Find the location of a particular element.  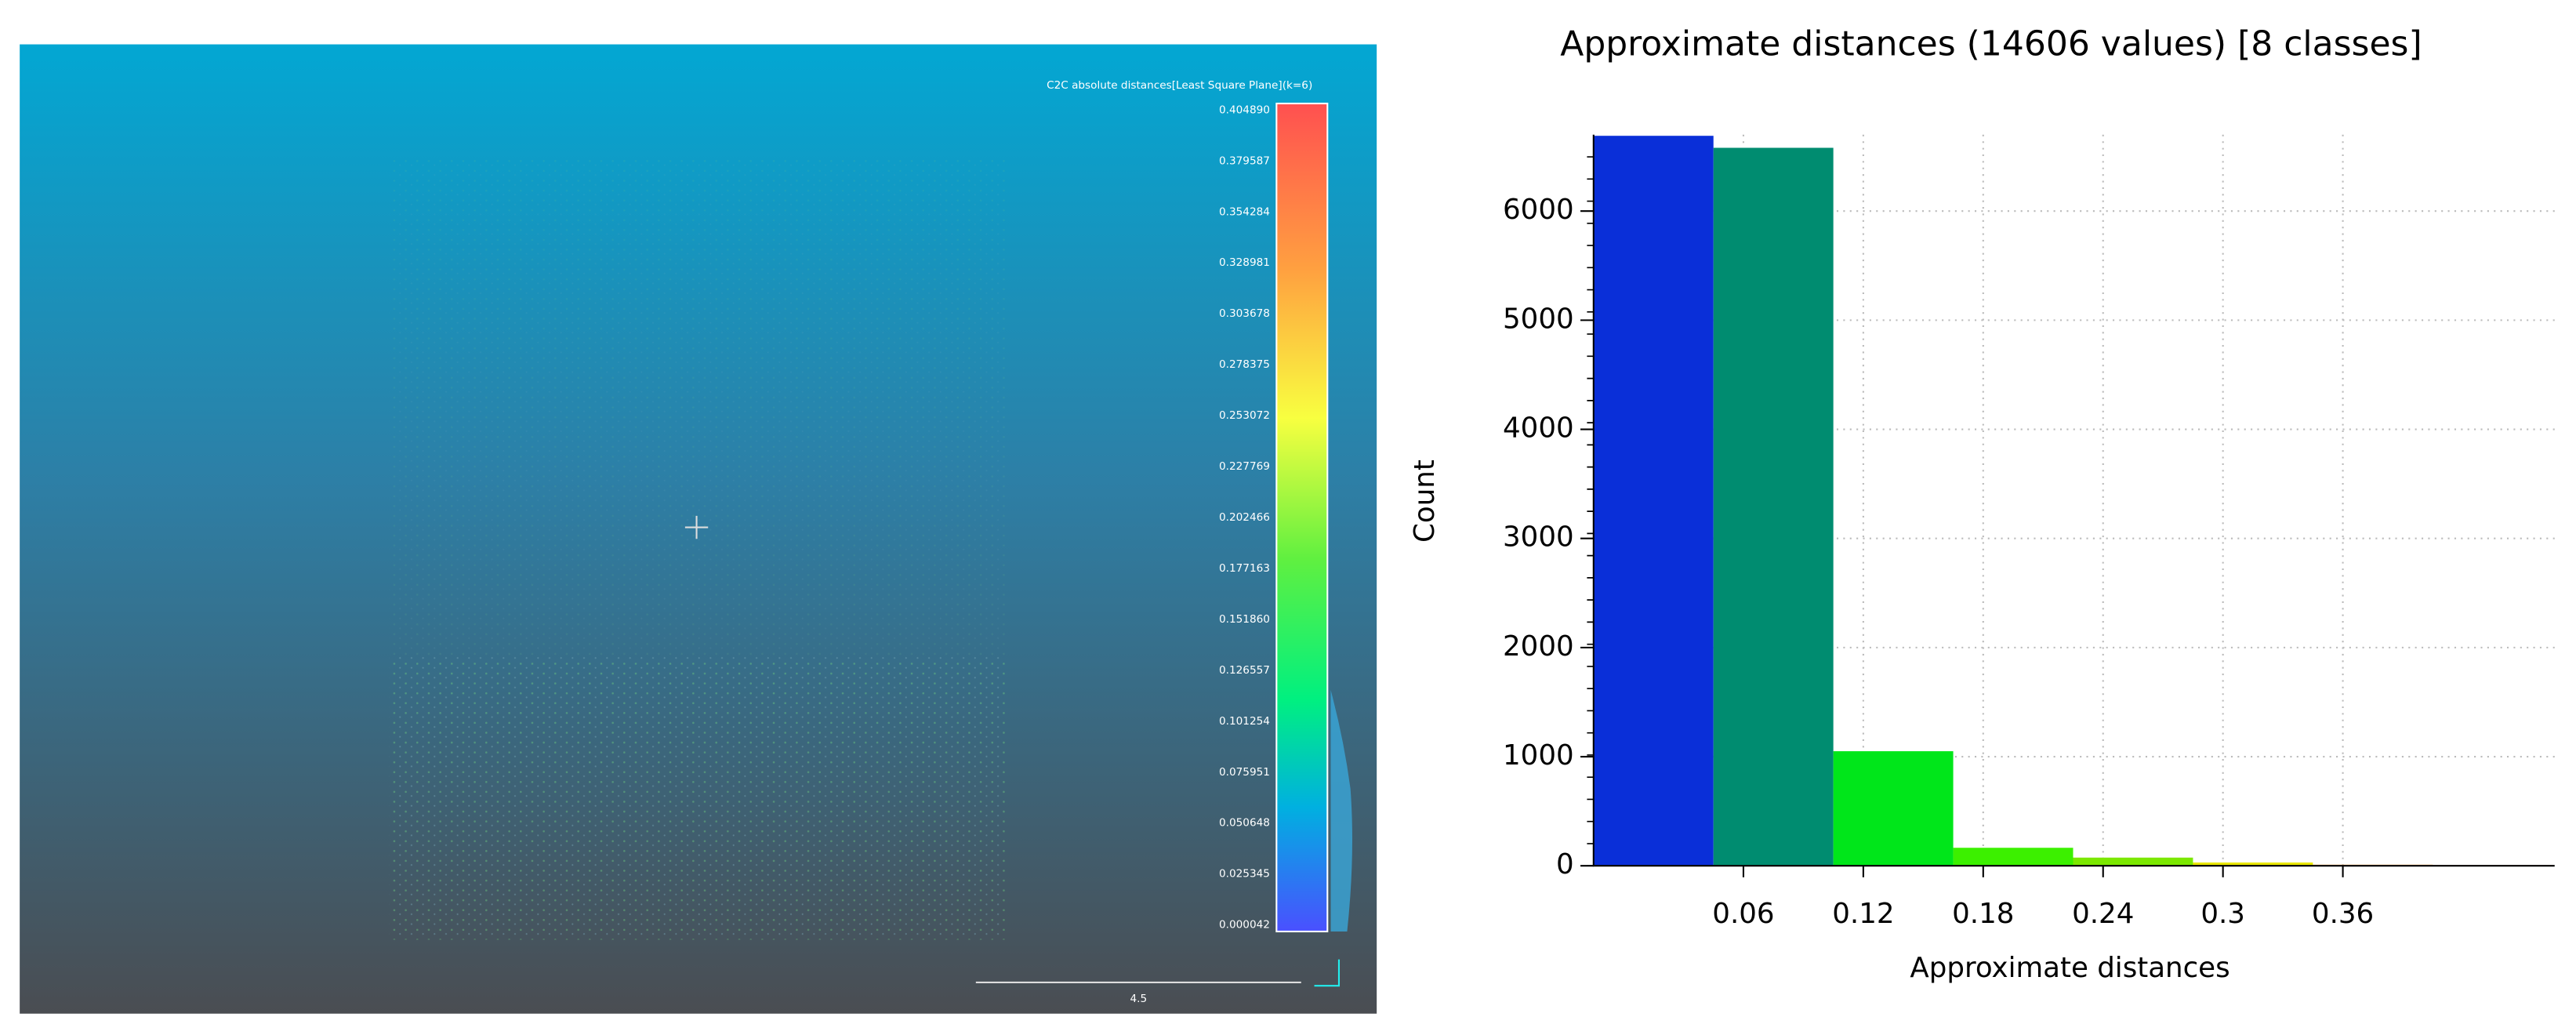

x-tick-label: 0.36 is located at coordinates (2343, 914).